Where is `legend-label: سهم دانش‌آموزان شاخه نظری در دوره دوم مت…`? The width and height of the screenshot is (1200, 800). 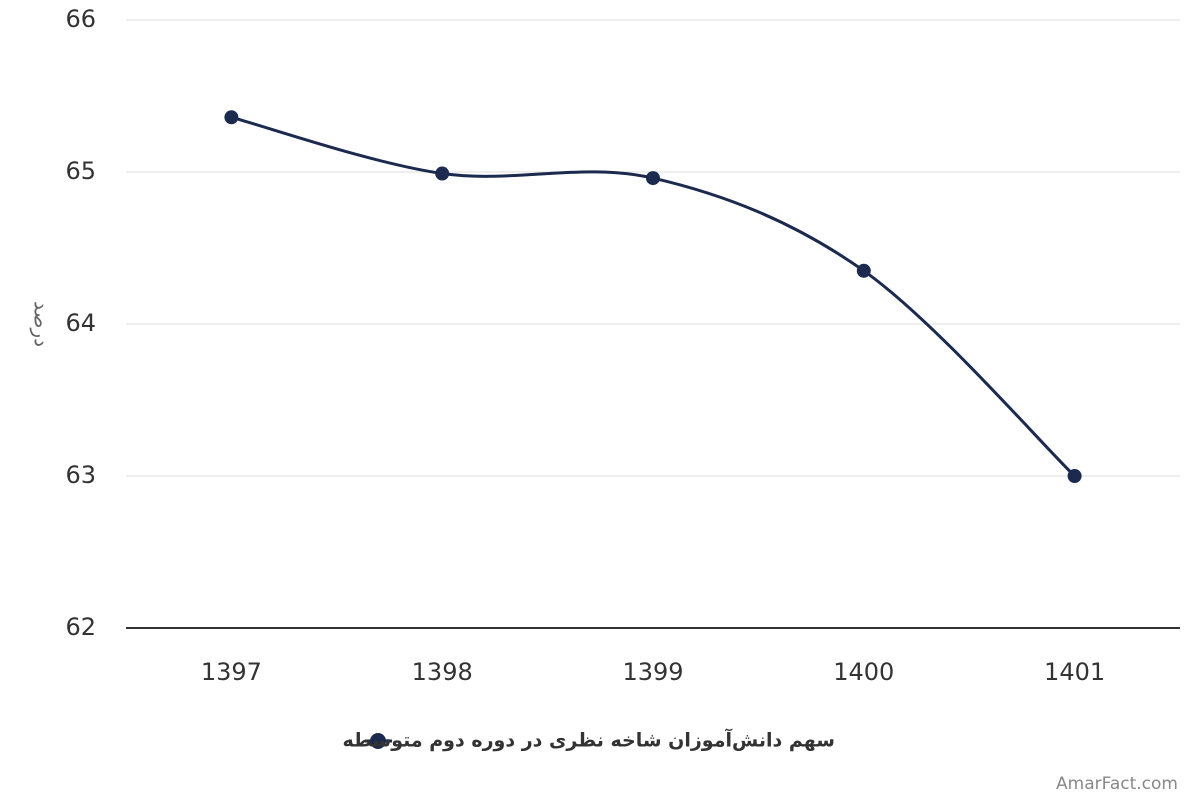 legend-label: سهم دانش‌آموزان شاخه نظری در دوره دوم مت… is located at coordinates (589, 740).